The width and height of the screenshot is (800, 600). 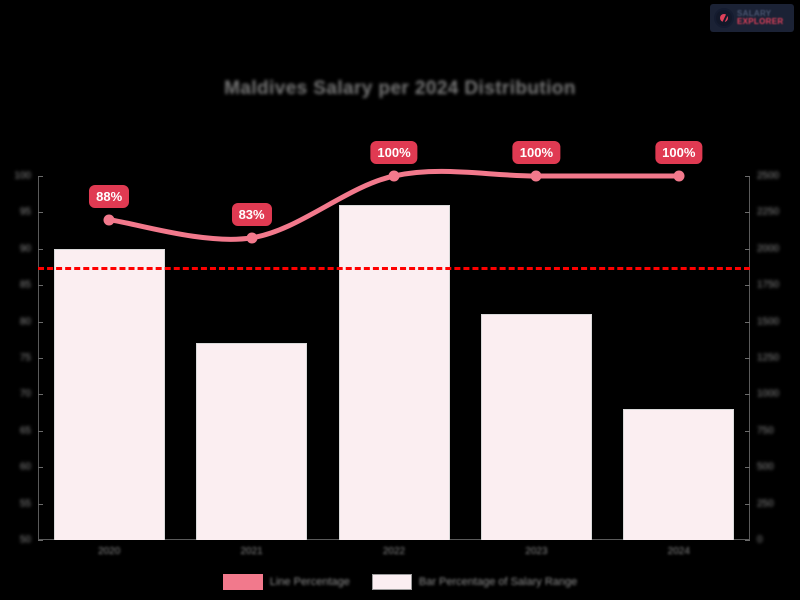 What do you see at coordinates (765, 504) in the screenshot?
I see `y-axis-right-label: 250` at bounding box center [765, 504].